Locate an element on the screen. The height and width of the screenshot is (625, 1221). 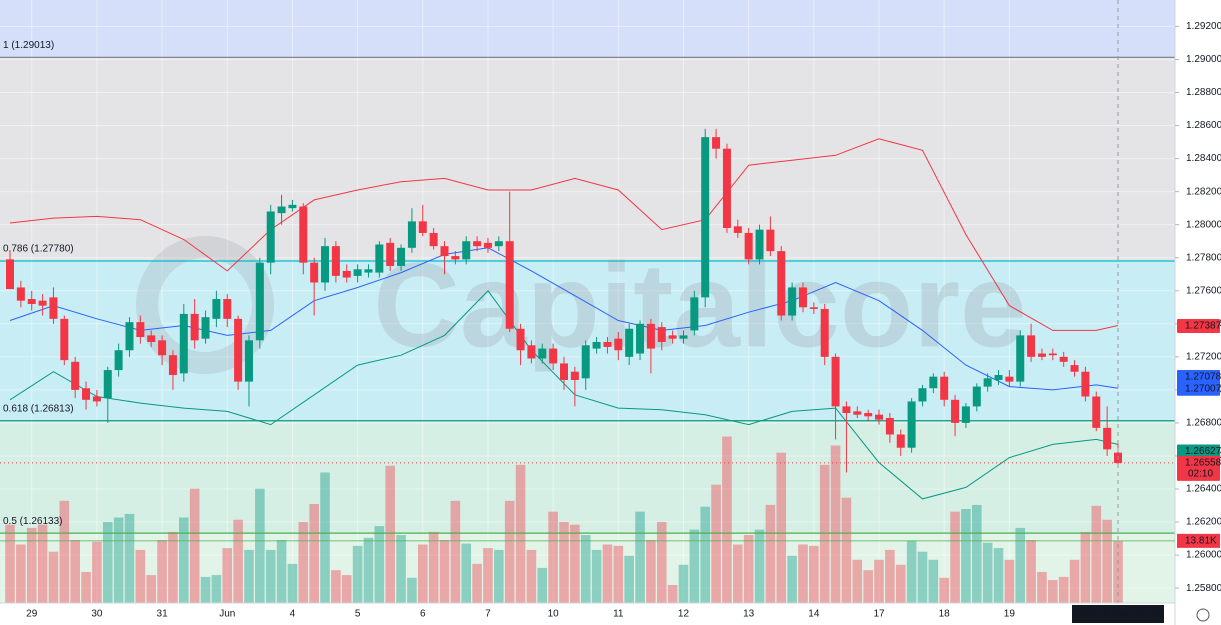
x-tick-label: 18 is located at coordinates (945, 614).